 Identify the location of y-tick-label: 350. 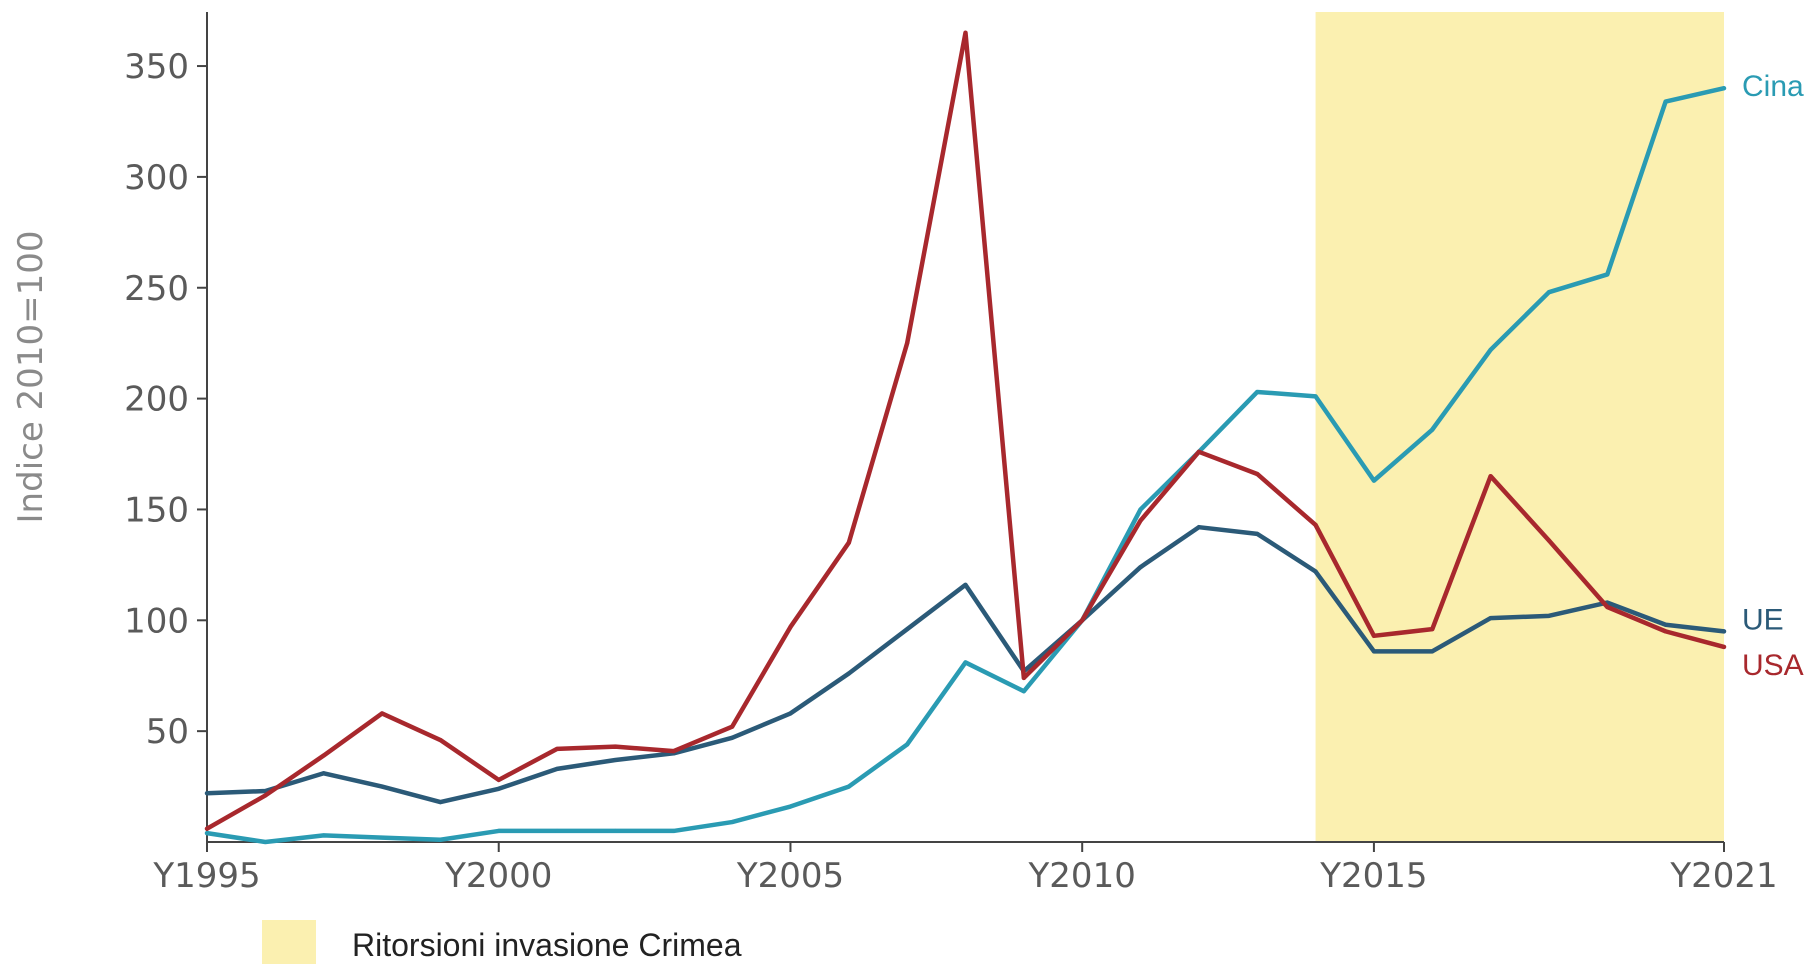
(156, 67).